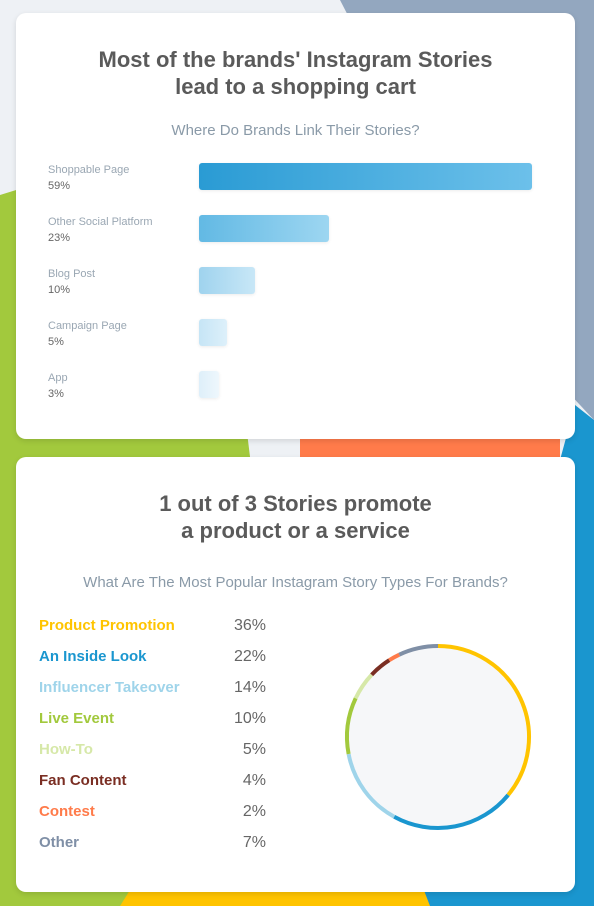  What do you see at coordinates (107, 625) in the screenshot?
I see `legend-item-label: Product Promotion` at bounding box center [107, 625].